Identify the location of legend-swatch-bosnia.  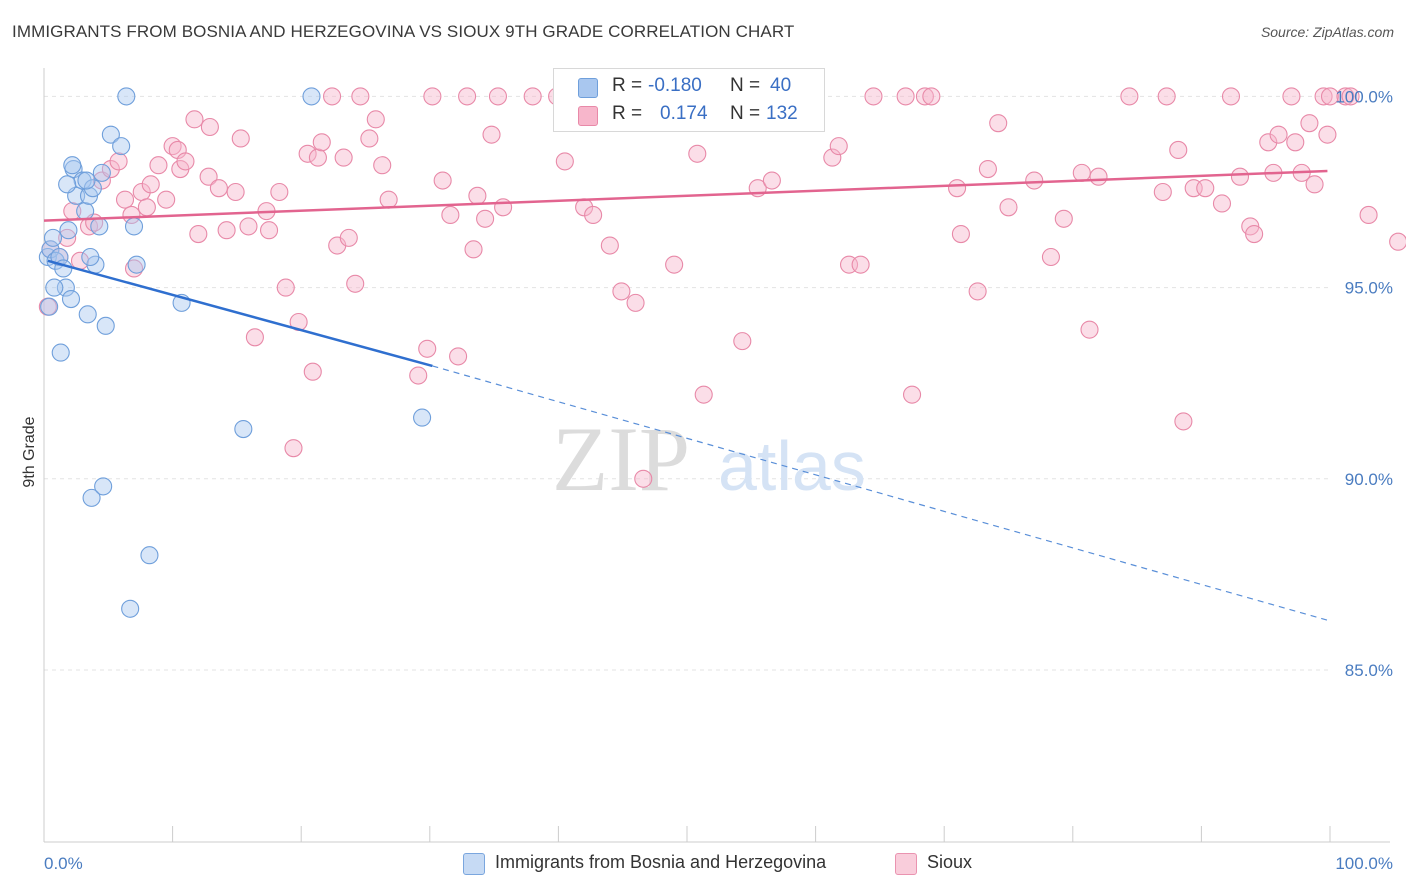
(588, 88).